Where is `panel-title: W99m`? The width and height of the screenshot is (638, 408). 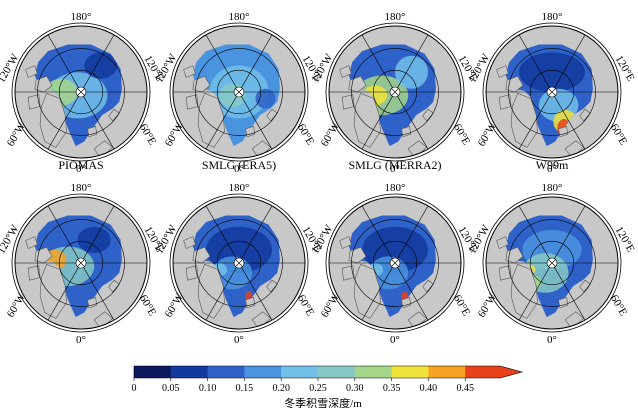
panel-title: W99m is located at coordinates (552, 165).